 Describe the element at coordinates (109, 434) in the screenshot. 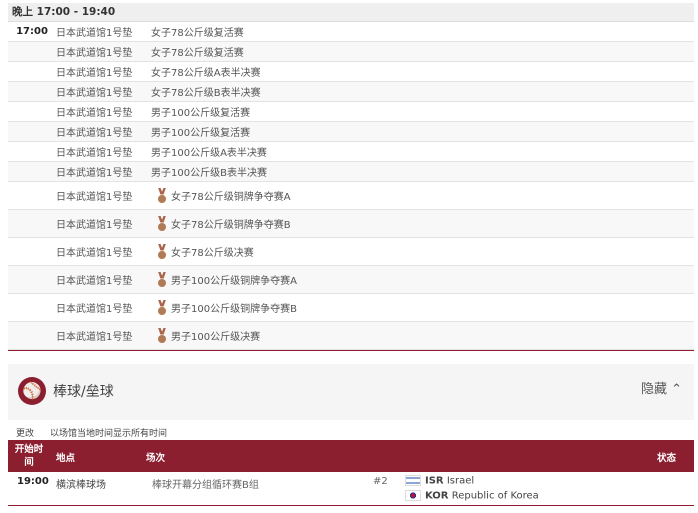

I see `timezone-note: 以场馆当地时间显示所有时间` at that location.